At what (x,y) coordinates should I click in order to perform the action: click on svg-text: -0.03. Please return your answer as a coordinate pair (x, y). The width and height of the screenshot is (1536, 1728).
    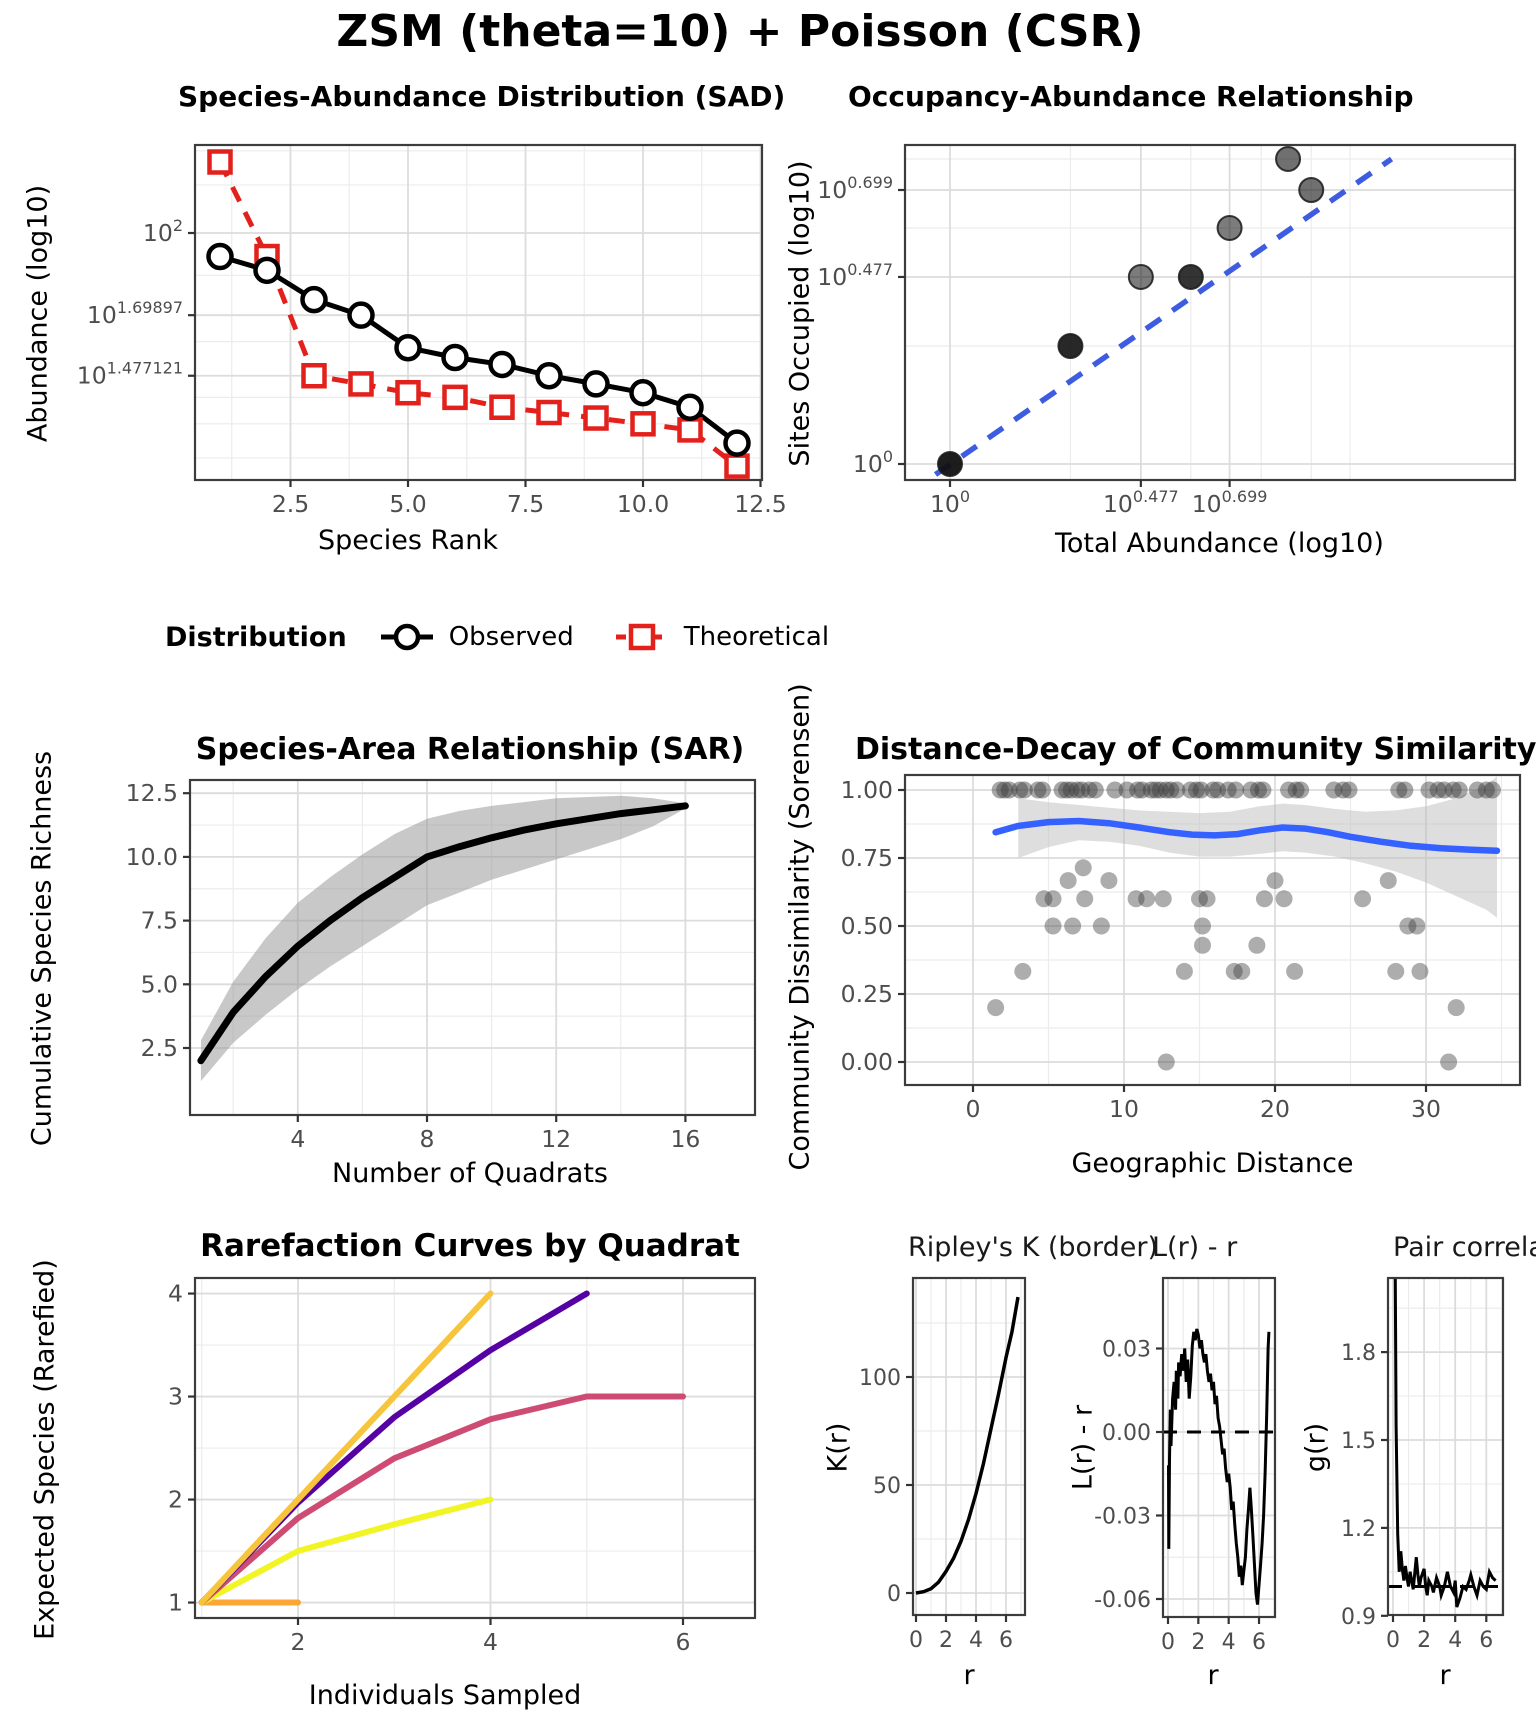
    Looking at the image, I should click on (1122, 1516).